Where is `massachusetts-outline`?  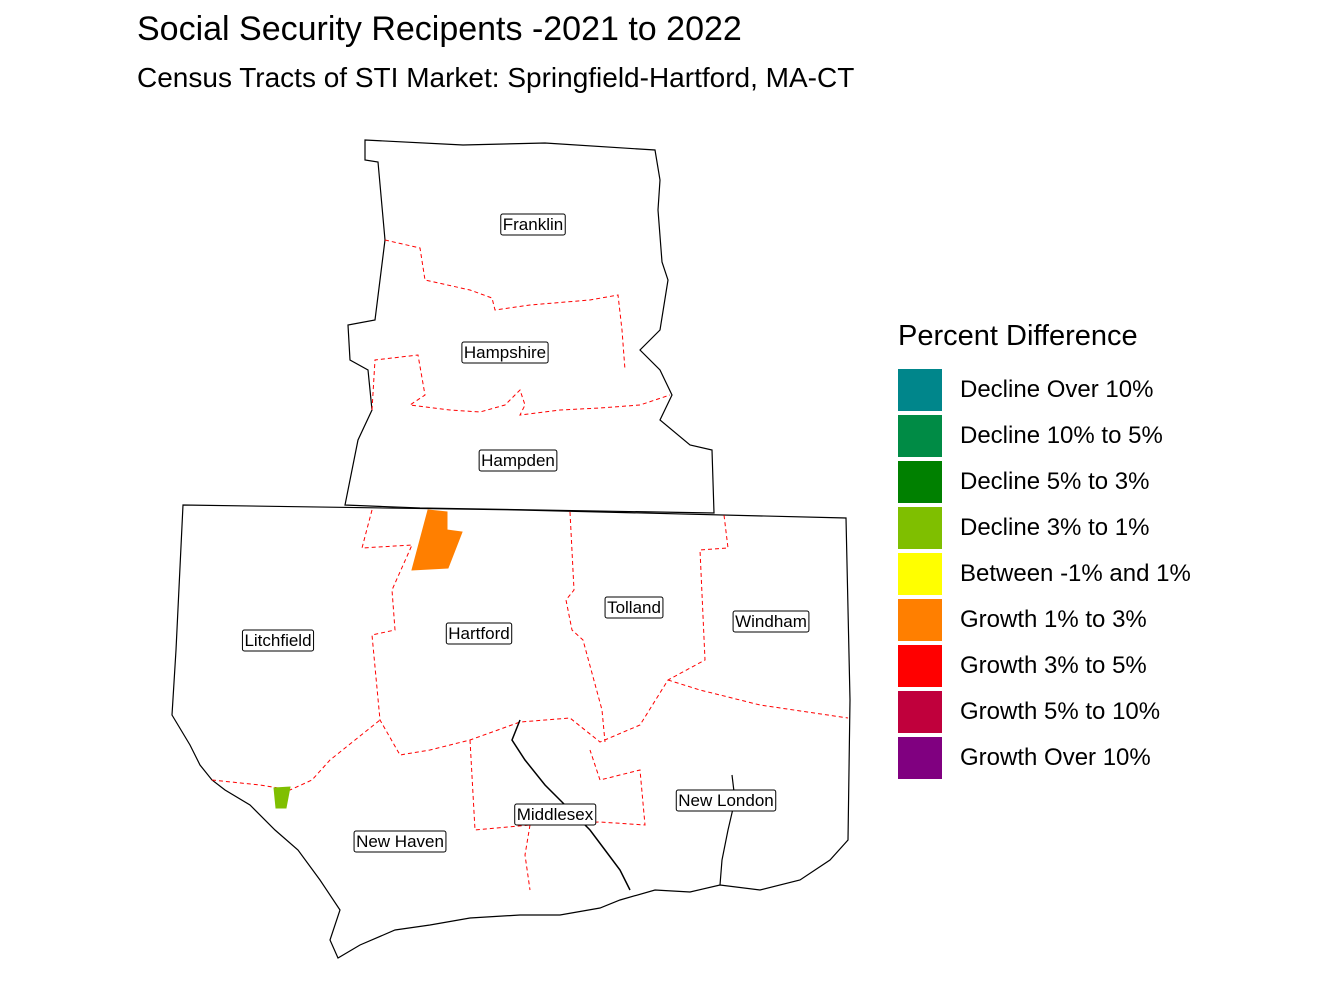
massachusetts-outline is located at coordinates (529, 326).